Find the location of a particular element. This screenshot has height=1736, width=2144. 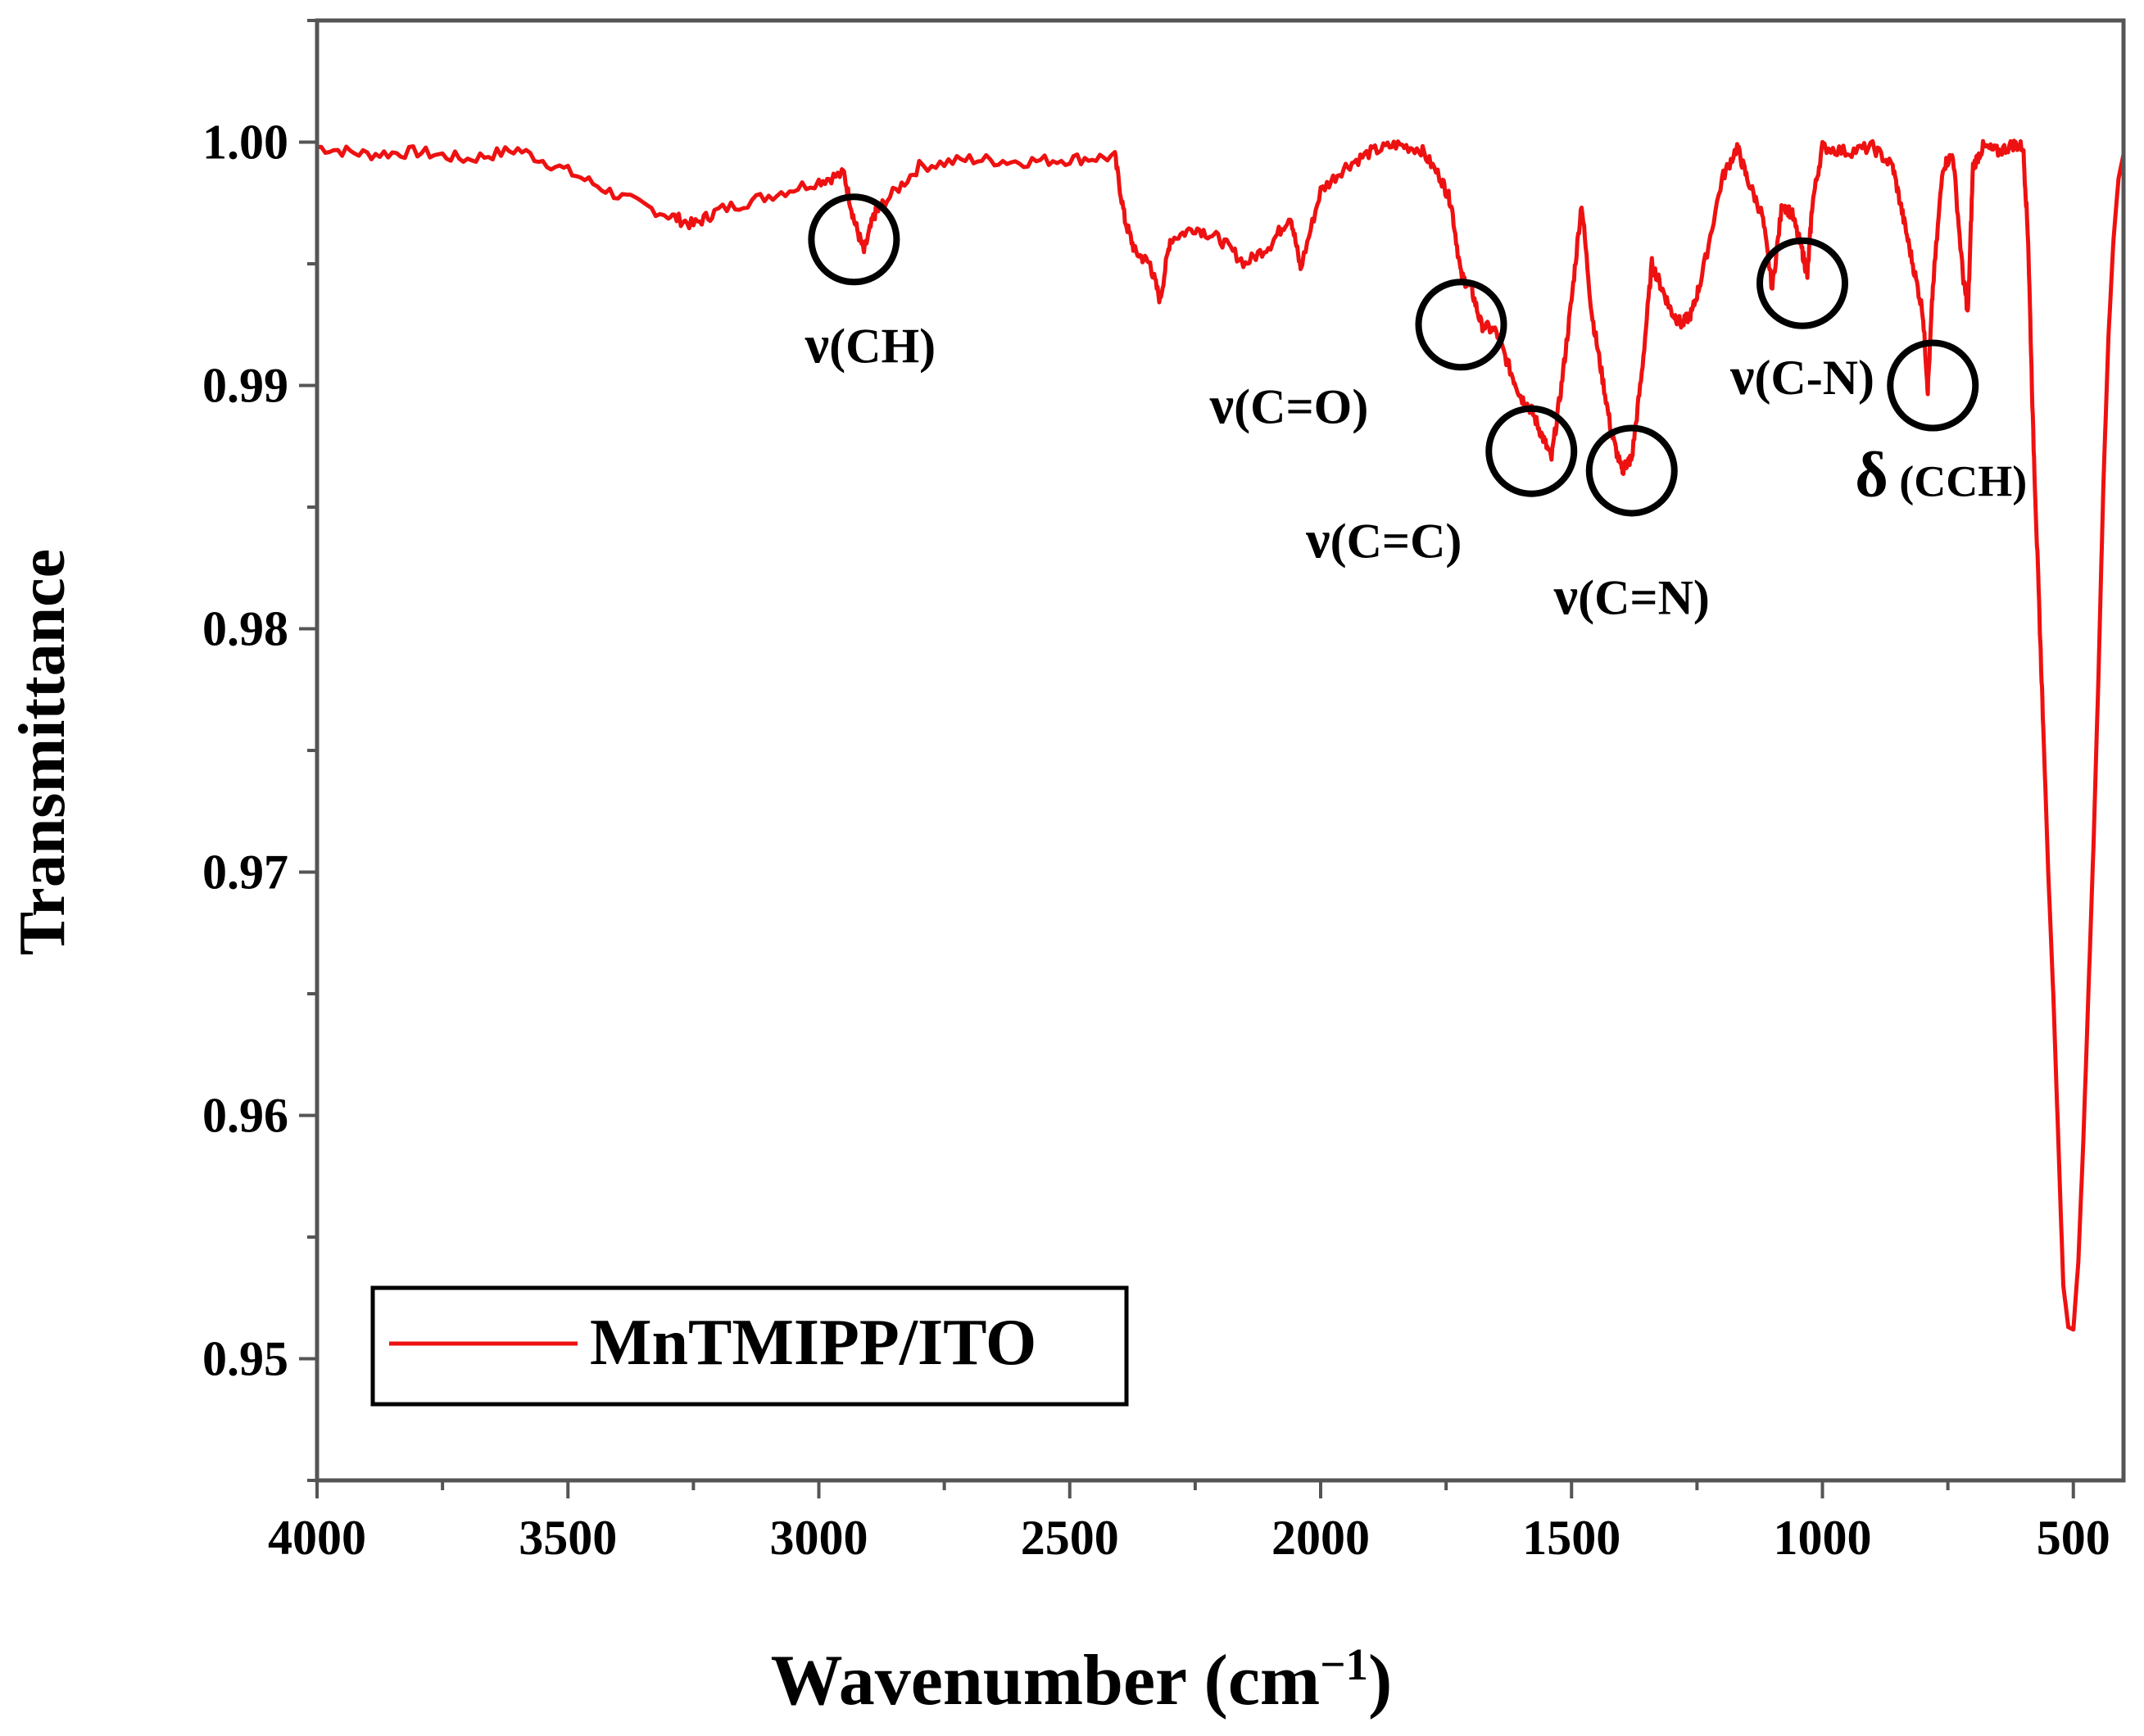

x-axis-ticks: 4000 3500 3000 2500 2000 1500 1000 500 is located at coordinates (1189, 1522).